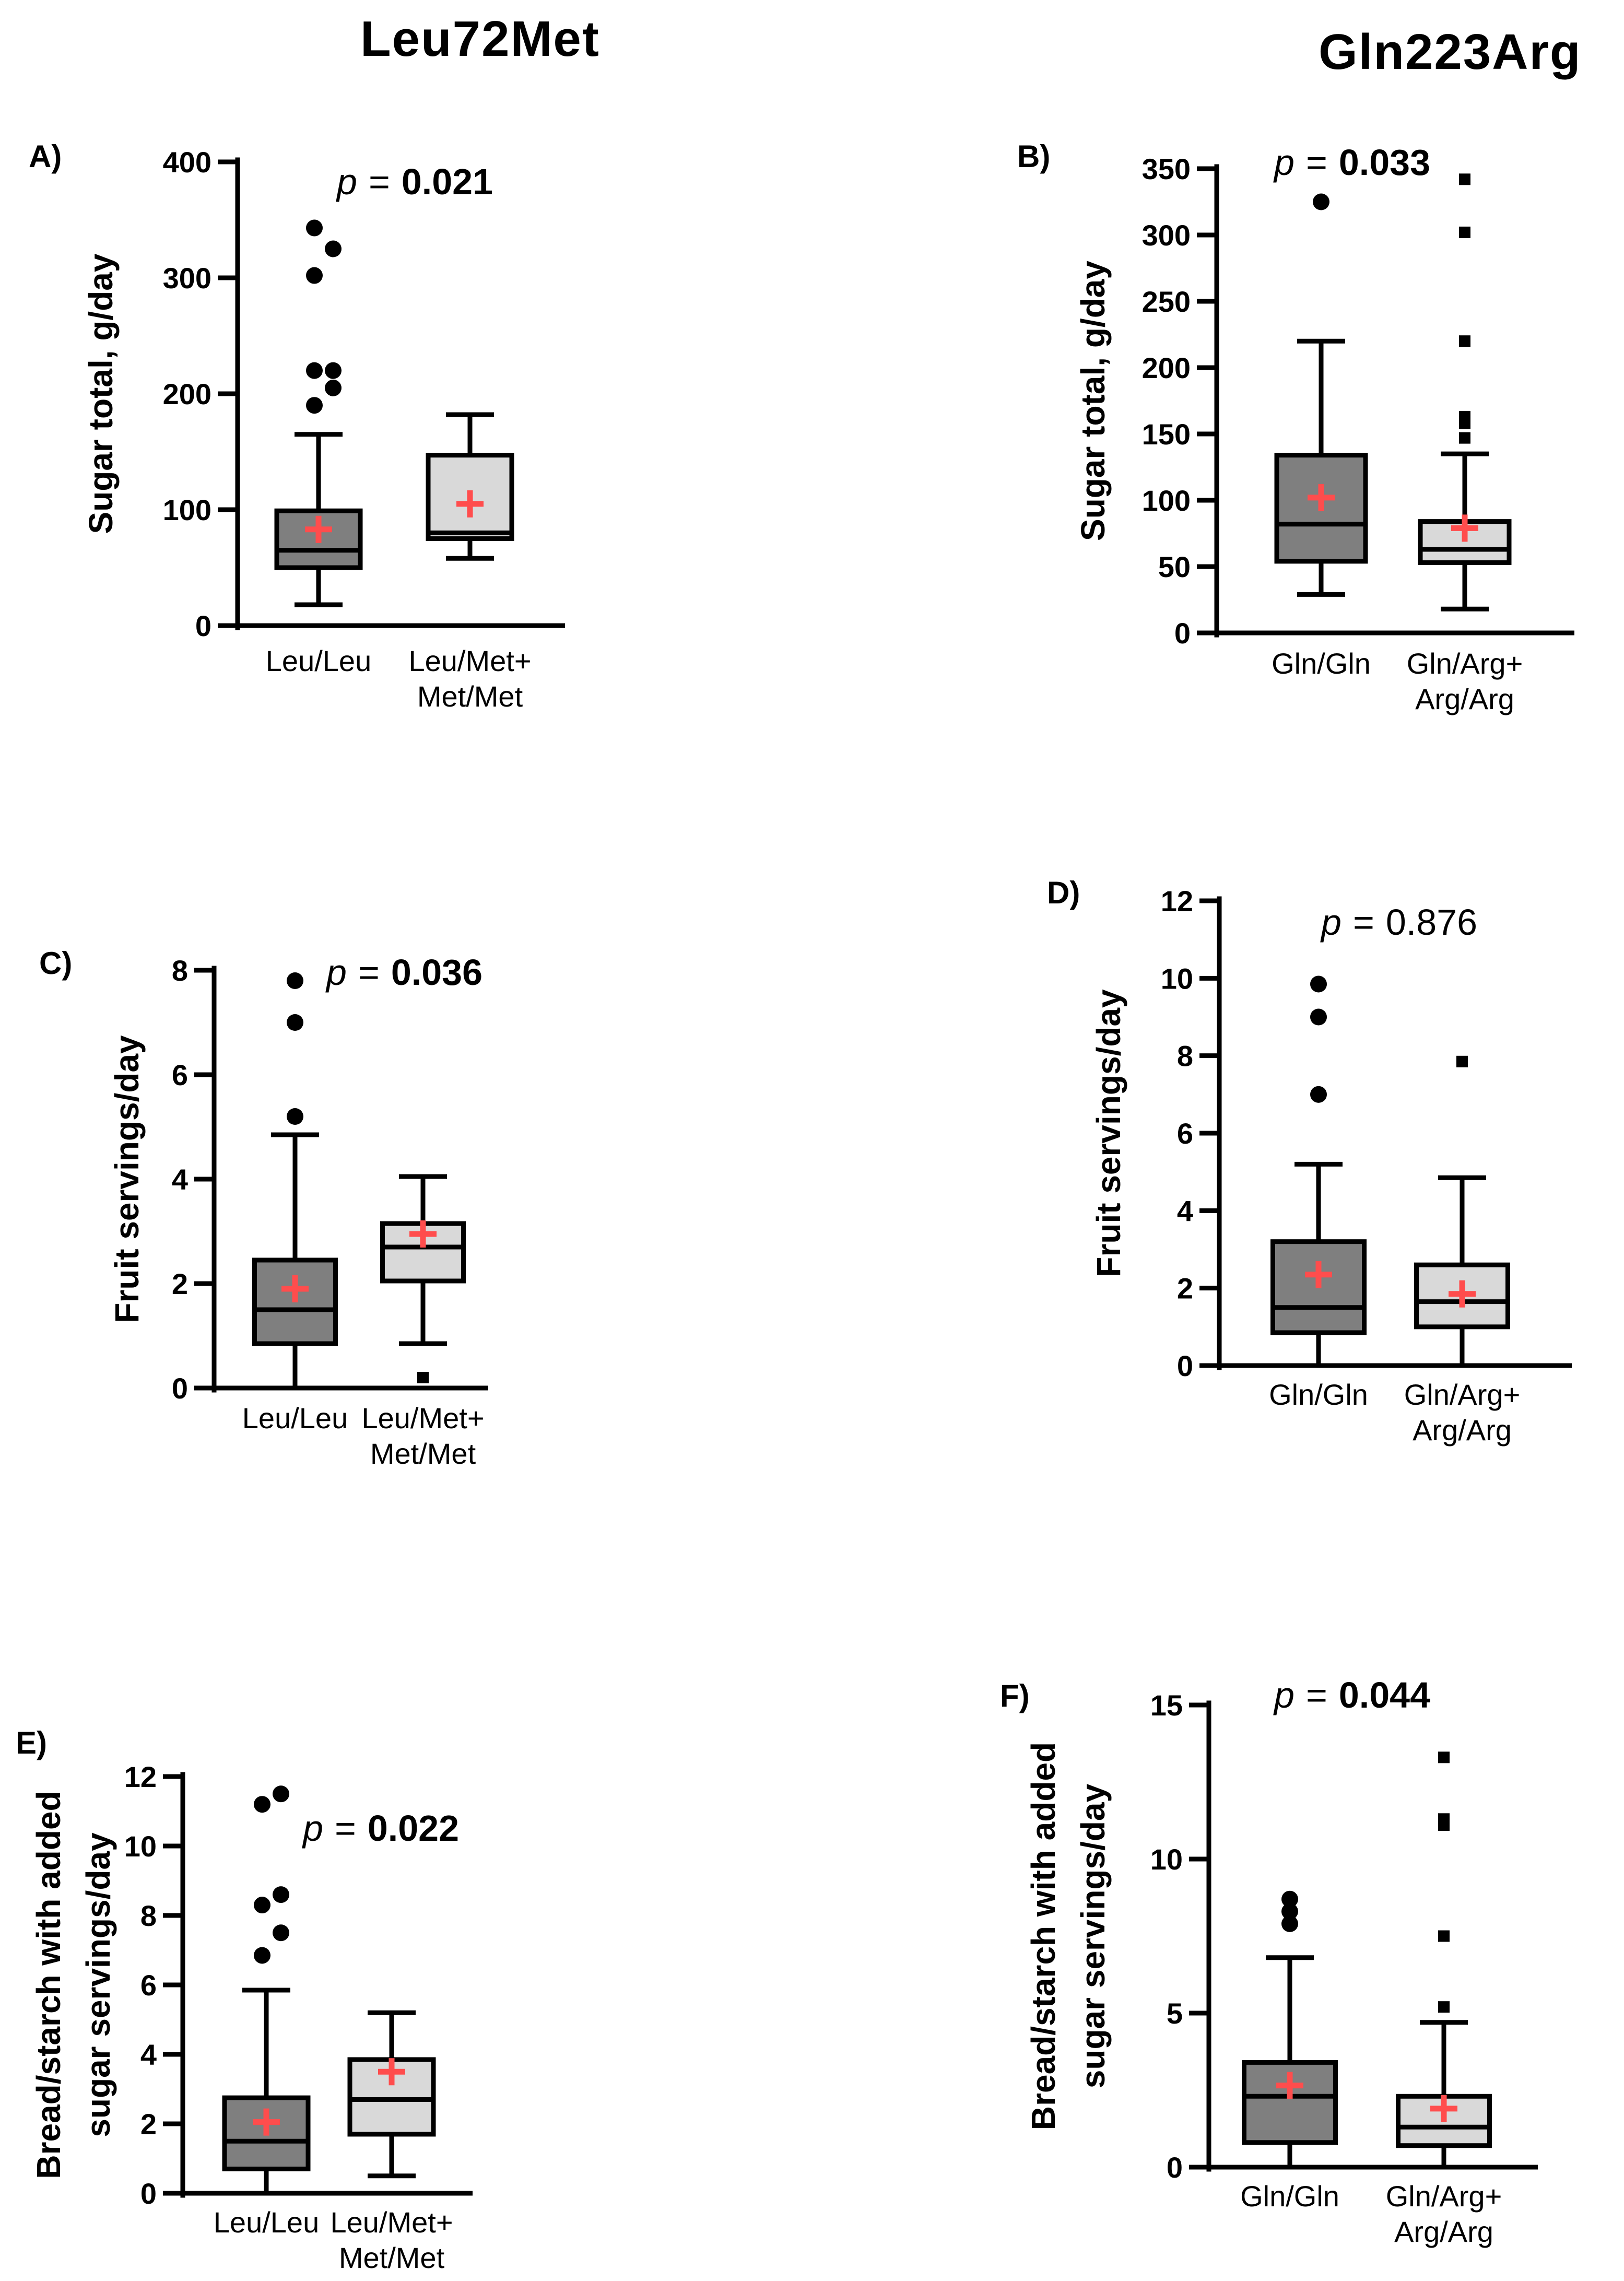 Image resolution: width=1624 pixels, height=2281 pixels. Describe the element at coordinates (1015, 1695) in the screenshot. I see `panel-label: F)` at that location.